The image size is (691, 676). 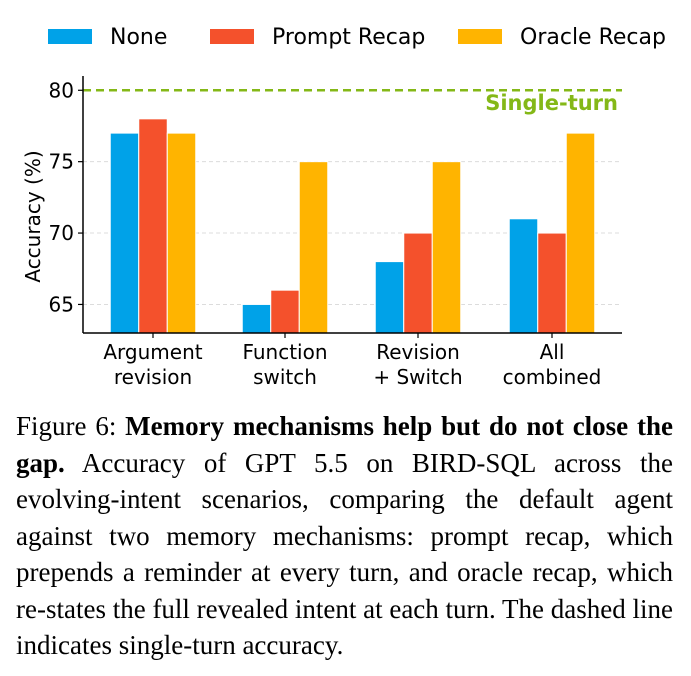 What do you see at coordinates (417, 377) in the screenshot?
I see `x-tick-label-2-1: + Switch` at bounding box center [417, 377].